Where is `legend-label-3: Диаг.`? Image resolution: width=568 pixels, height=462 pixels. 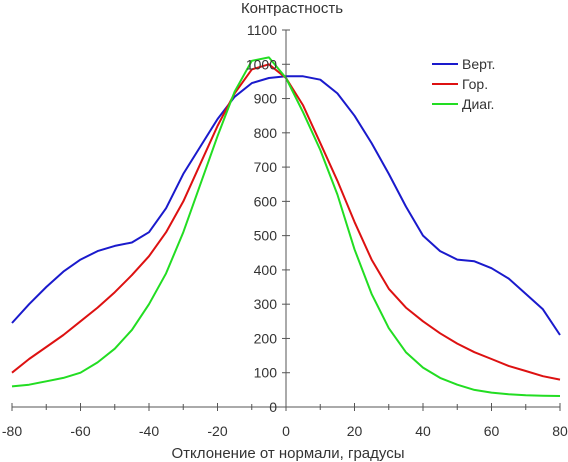
legend-label-3: Диаг. is located at coordinates (478, 104).